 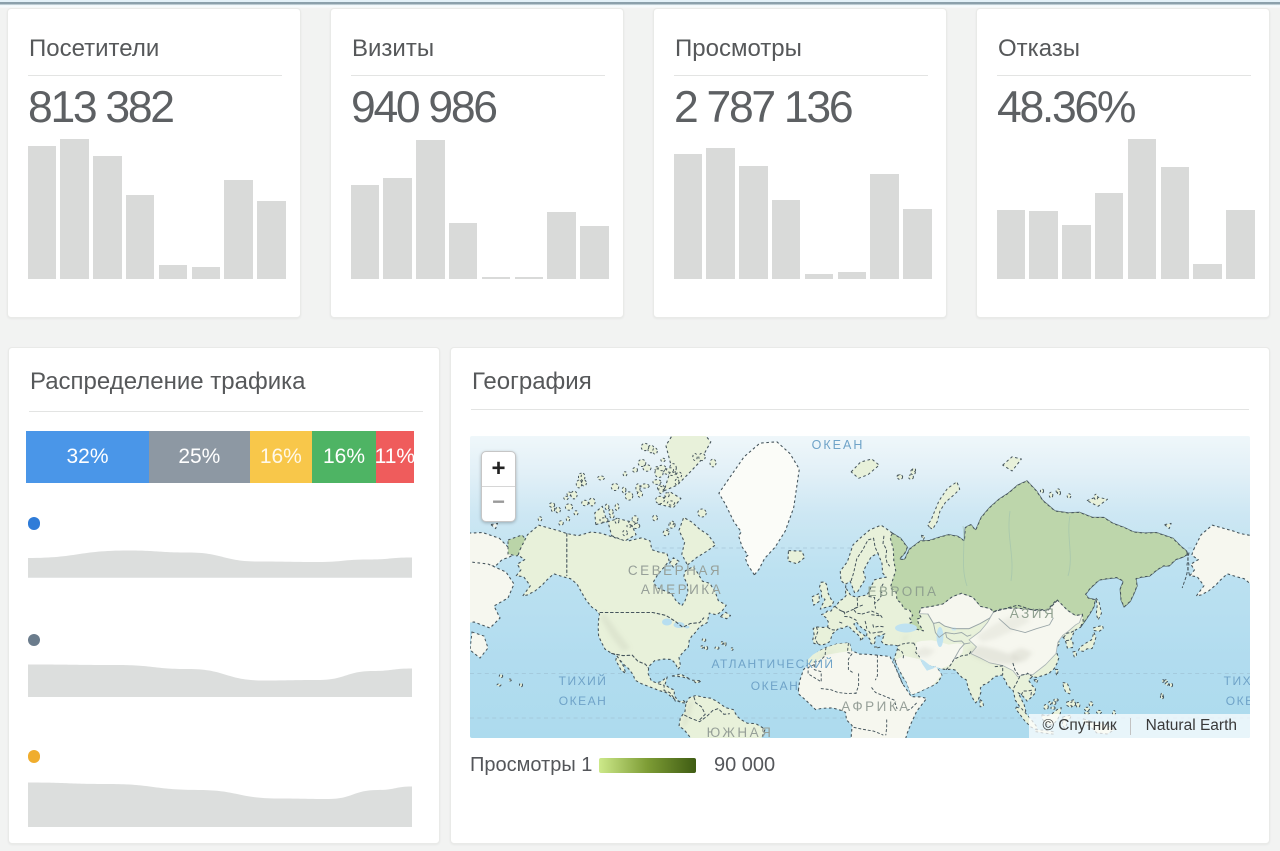 What do you see at coordinates (875, 706) in the screenshot?
I see `svg-text: АФРИКА` at bounding box center [875, 706].